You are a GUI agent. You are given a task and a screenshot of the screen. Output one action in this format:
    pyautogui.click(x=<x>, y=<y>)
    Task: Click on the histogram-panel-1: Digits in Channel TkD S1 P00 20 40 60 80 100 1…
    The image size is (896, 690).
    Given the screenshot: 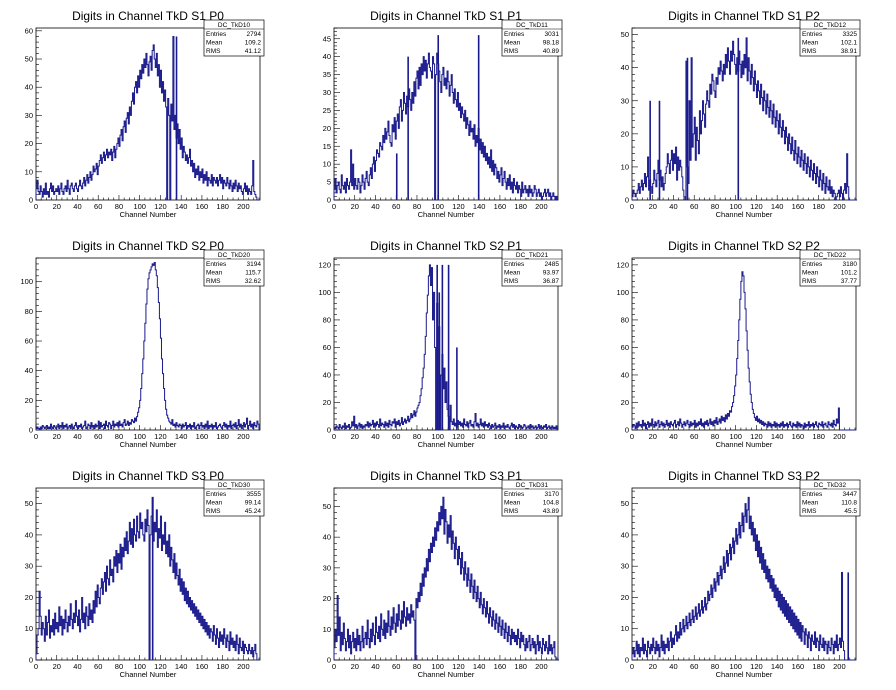 What is the action you would take?
    pyautogui.click(x=145, y=114)
    